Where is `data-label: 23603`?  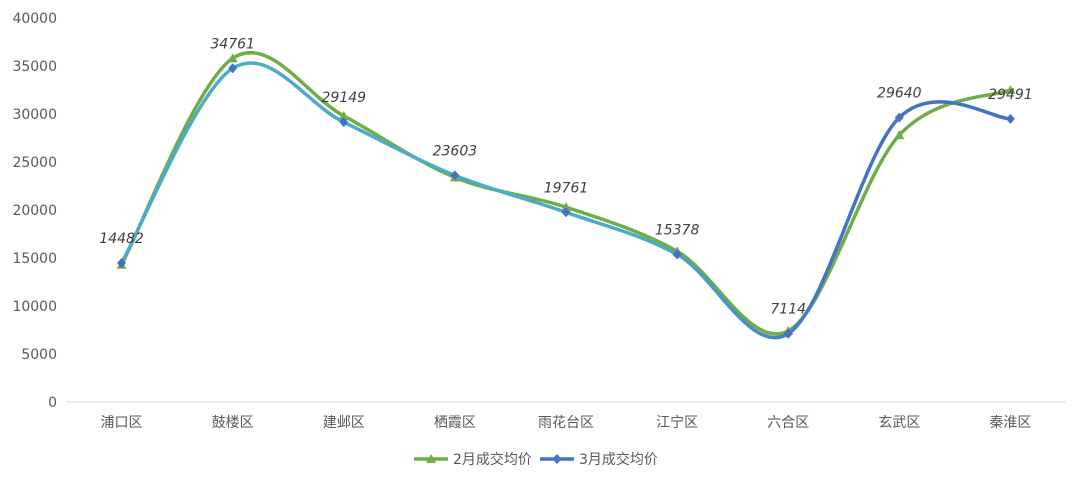 data-label: 23603 is located at coordinates (455, 151).